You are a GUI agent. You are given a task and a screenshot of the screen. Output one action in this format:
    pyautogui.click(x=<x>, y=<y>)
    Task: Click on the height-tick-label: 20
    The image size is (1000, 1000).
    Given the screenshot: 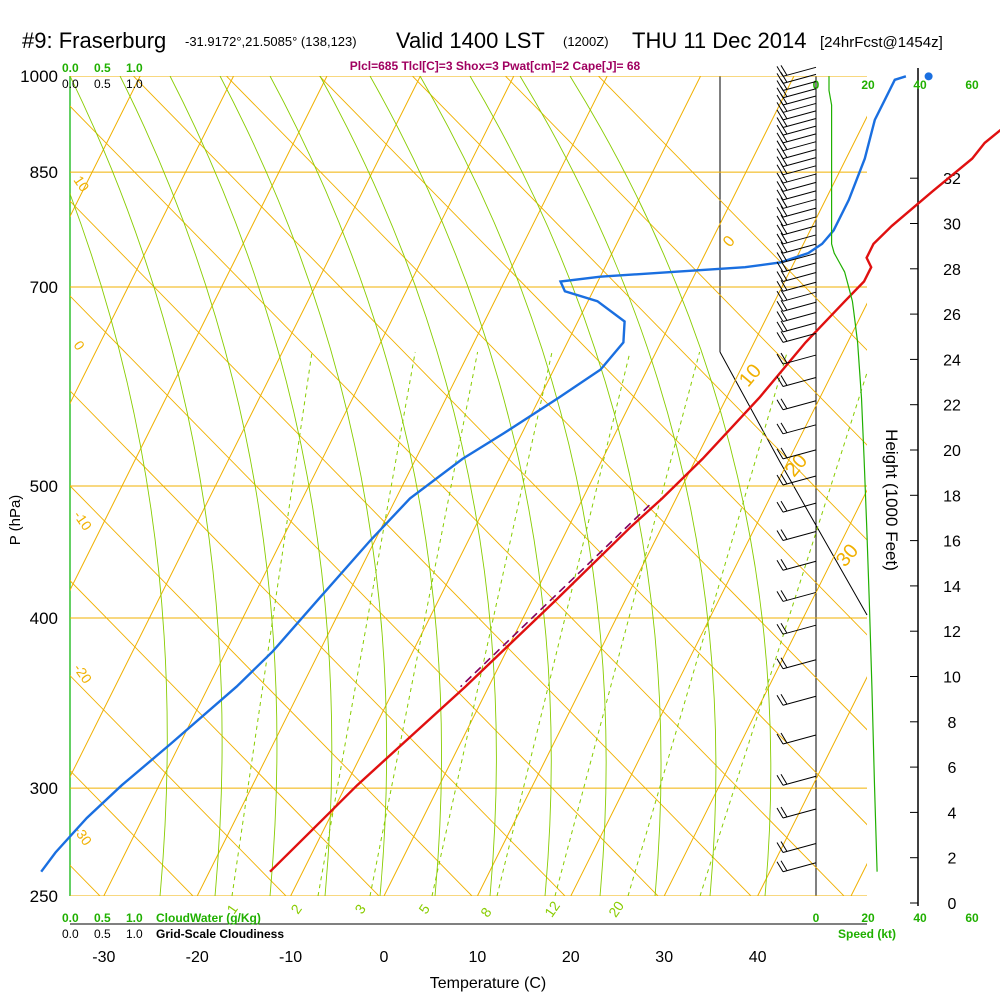 What is the action you would take?
    pyautogui.click(x=952, y=451)
    